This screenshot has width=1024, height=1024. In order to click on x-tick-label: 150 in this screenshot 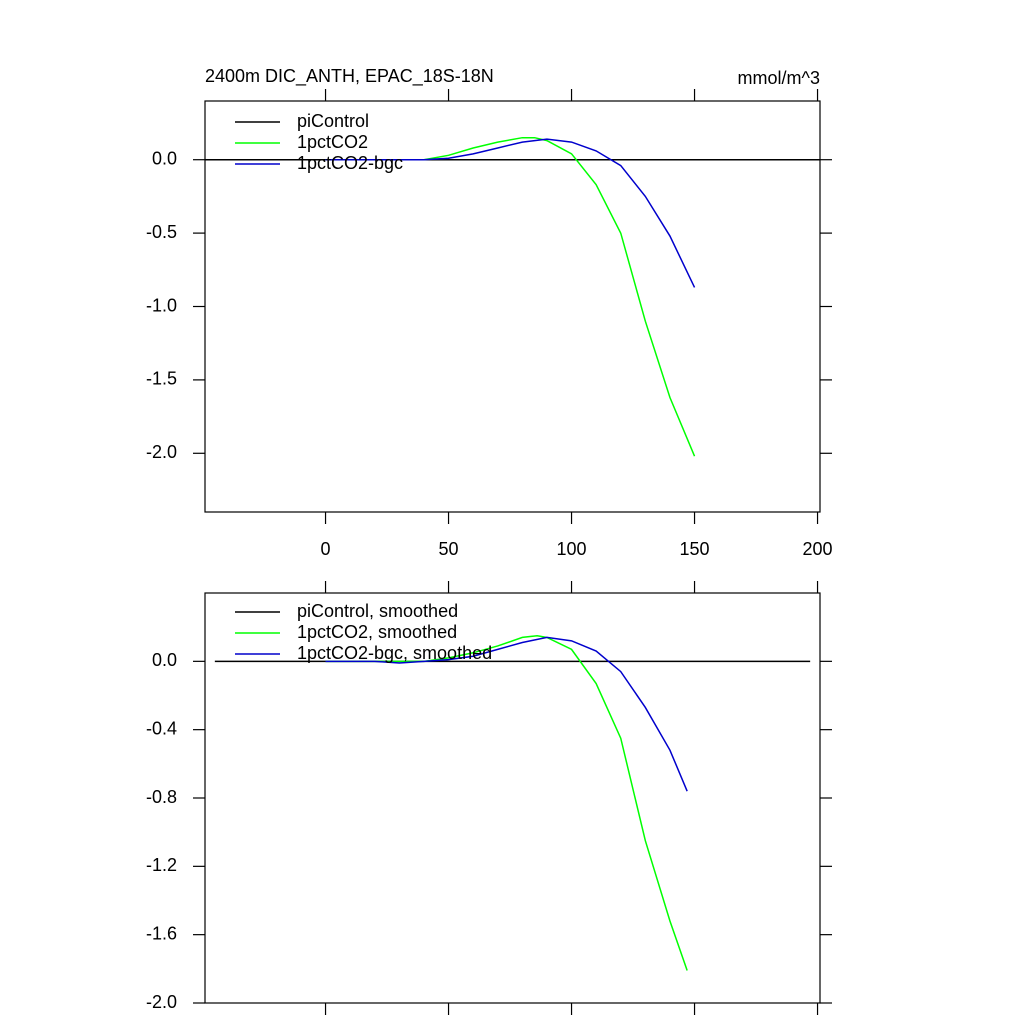, I will do `click(695, 549)`.